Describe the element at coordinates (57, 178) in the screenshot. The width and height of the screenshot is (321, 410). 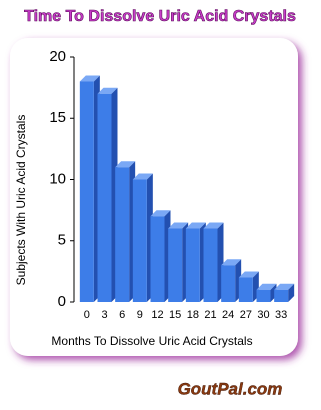
I see `y-tick-label: 10` at that location.